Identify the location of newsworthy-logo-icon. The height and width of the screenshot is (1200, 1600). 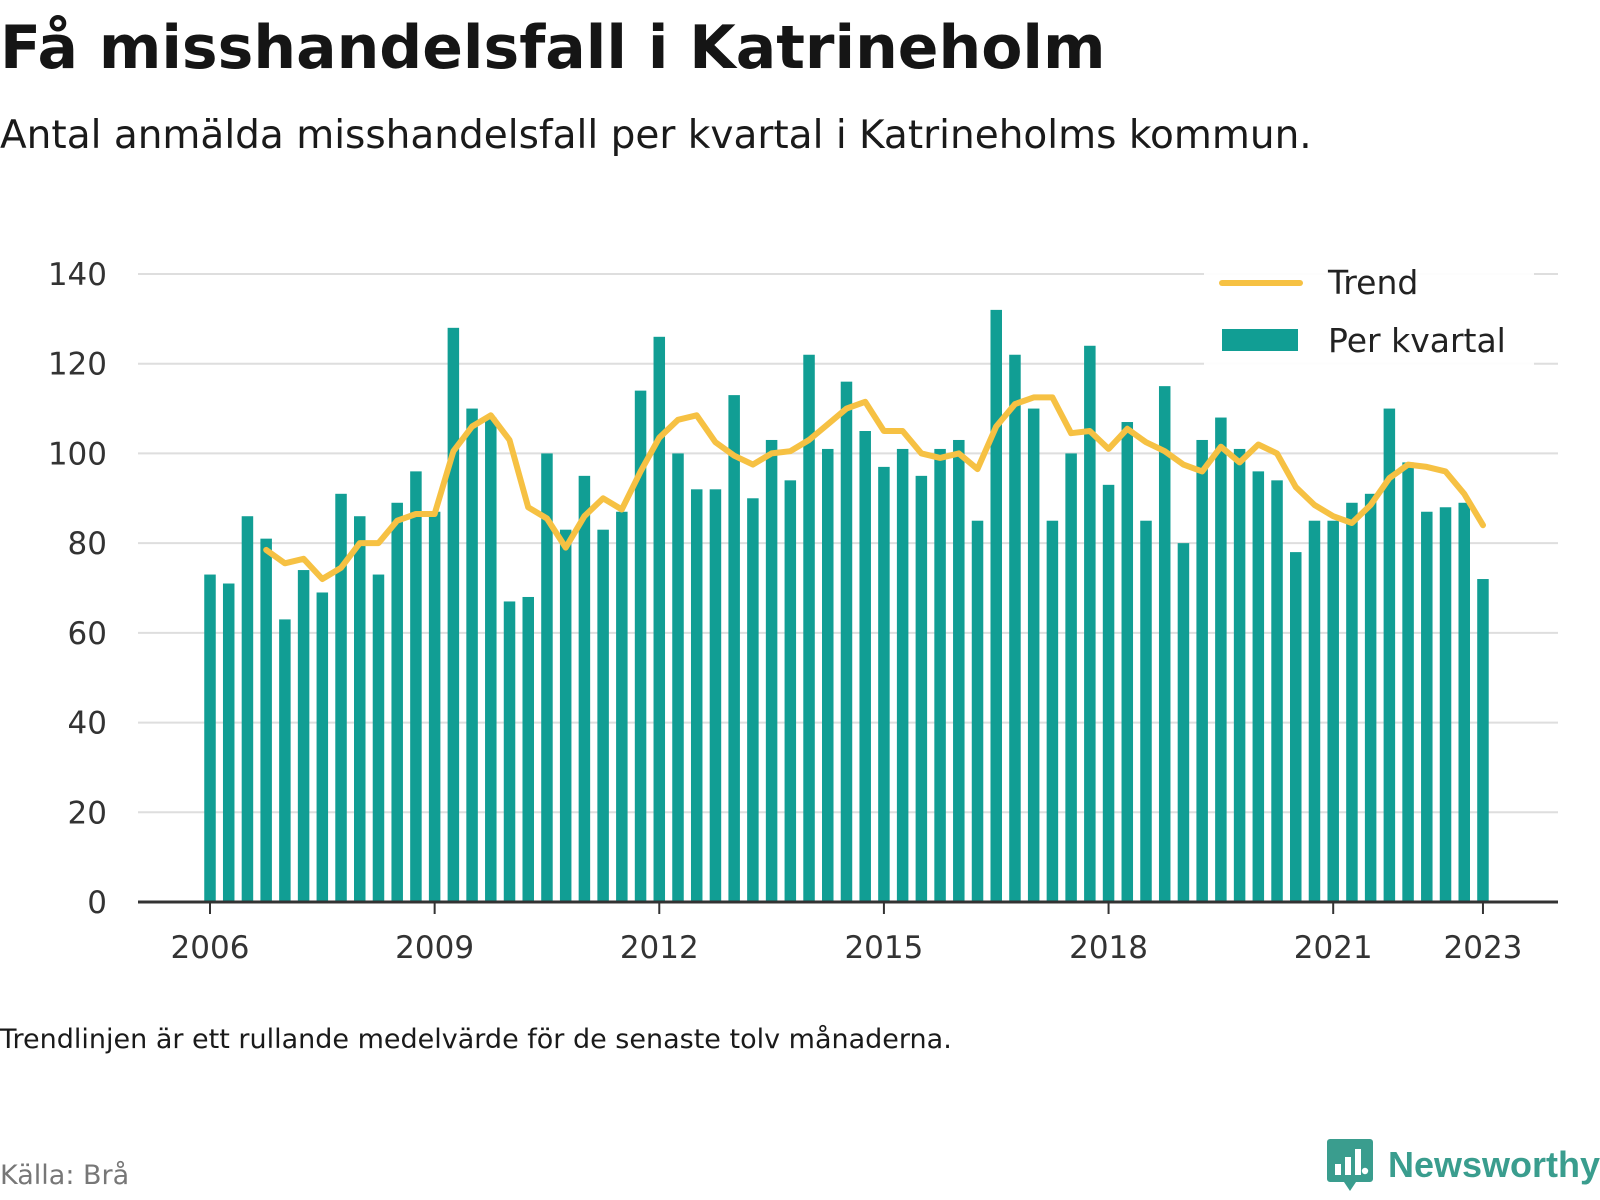
(1349, 1165).